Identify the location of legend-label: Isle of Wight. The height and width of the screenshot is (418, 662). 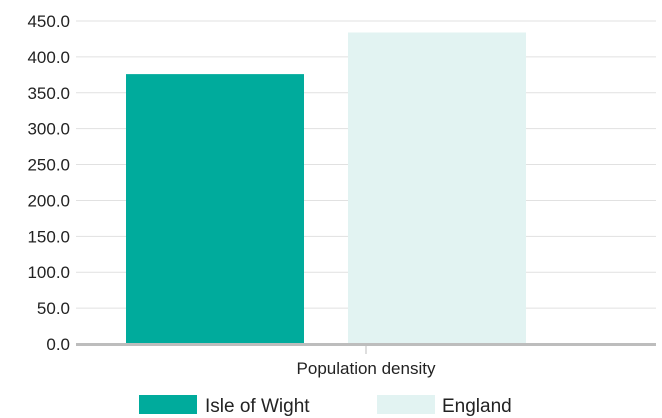
(257, 406).